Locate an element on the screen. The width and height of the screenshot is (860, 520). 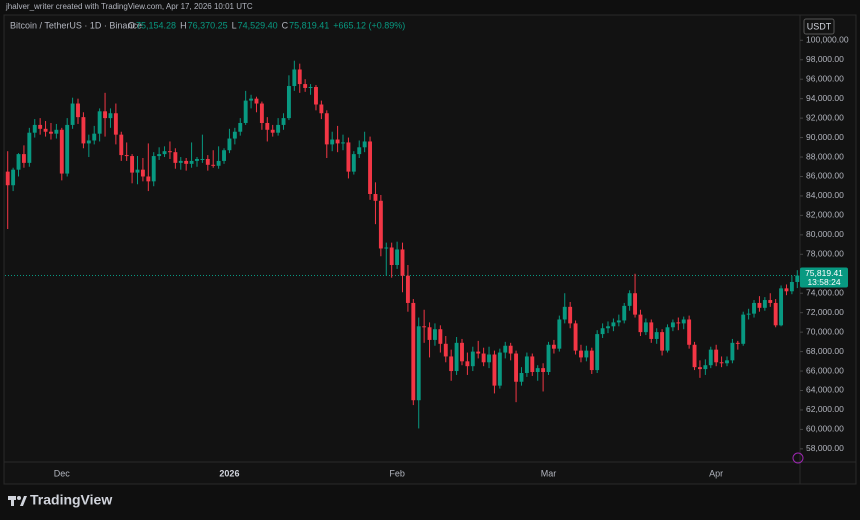
y-tick-label: 60,000.00 is located at coordinates (825, 429).